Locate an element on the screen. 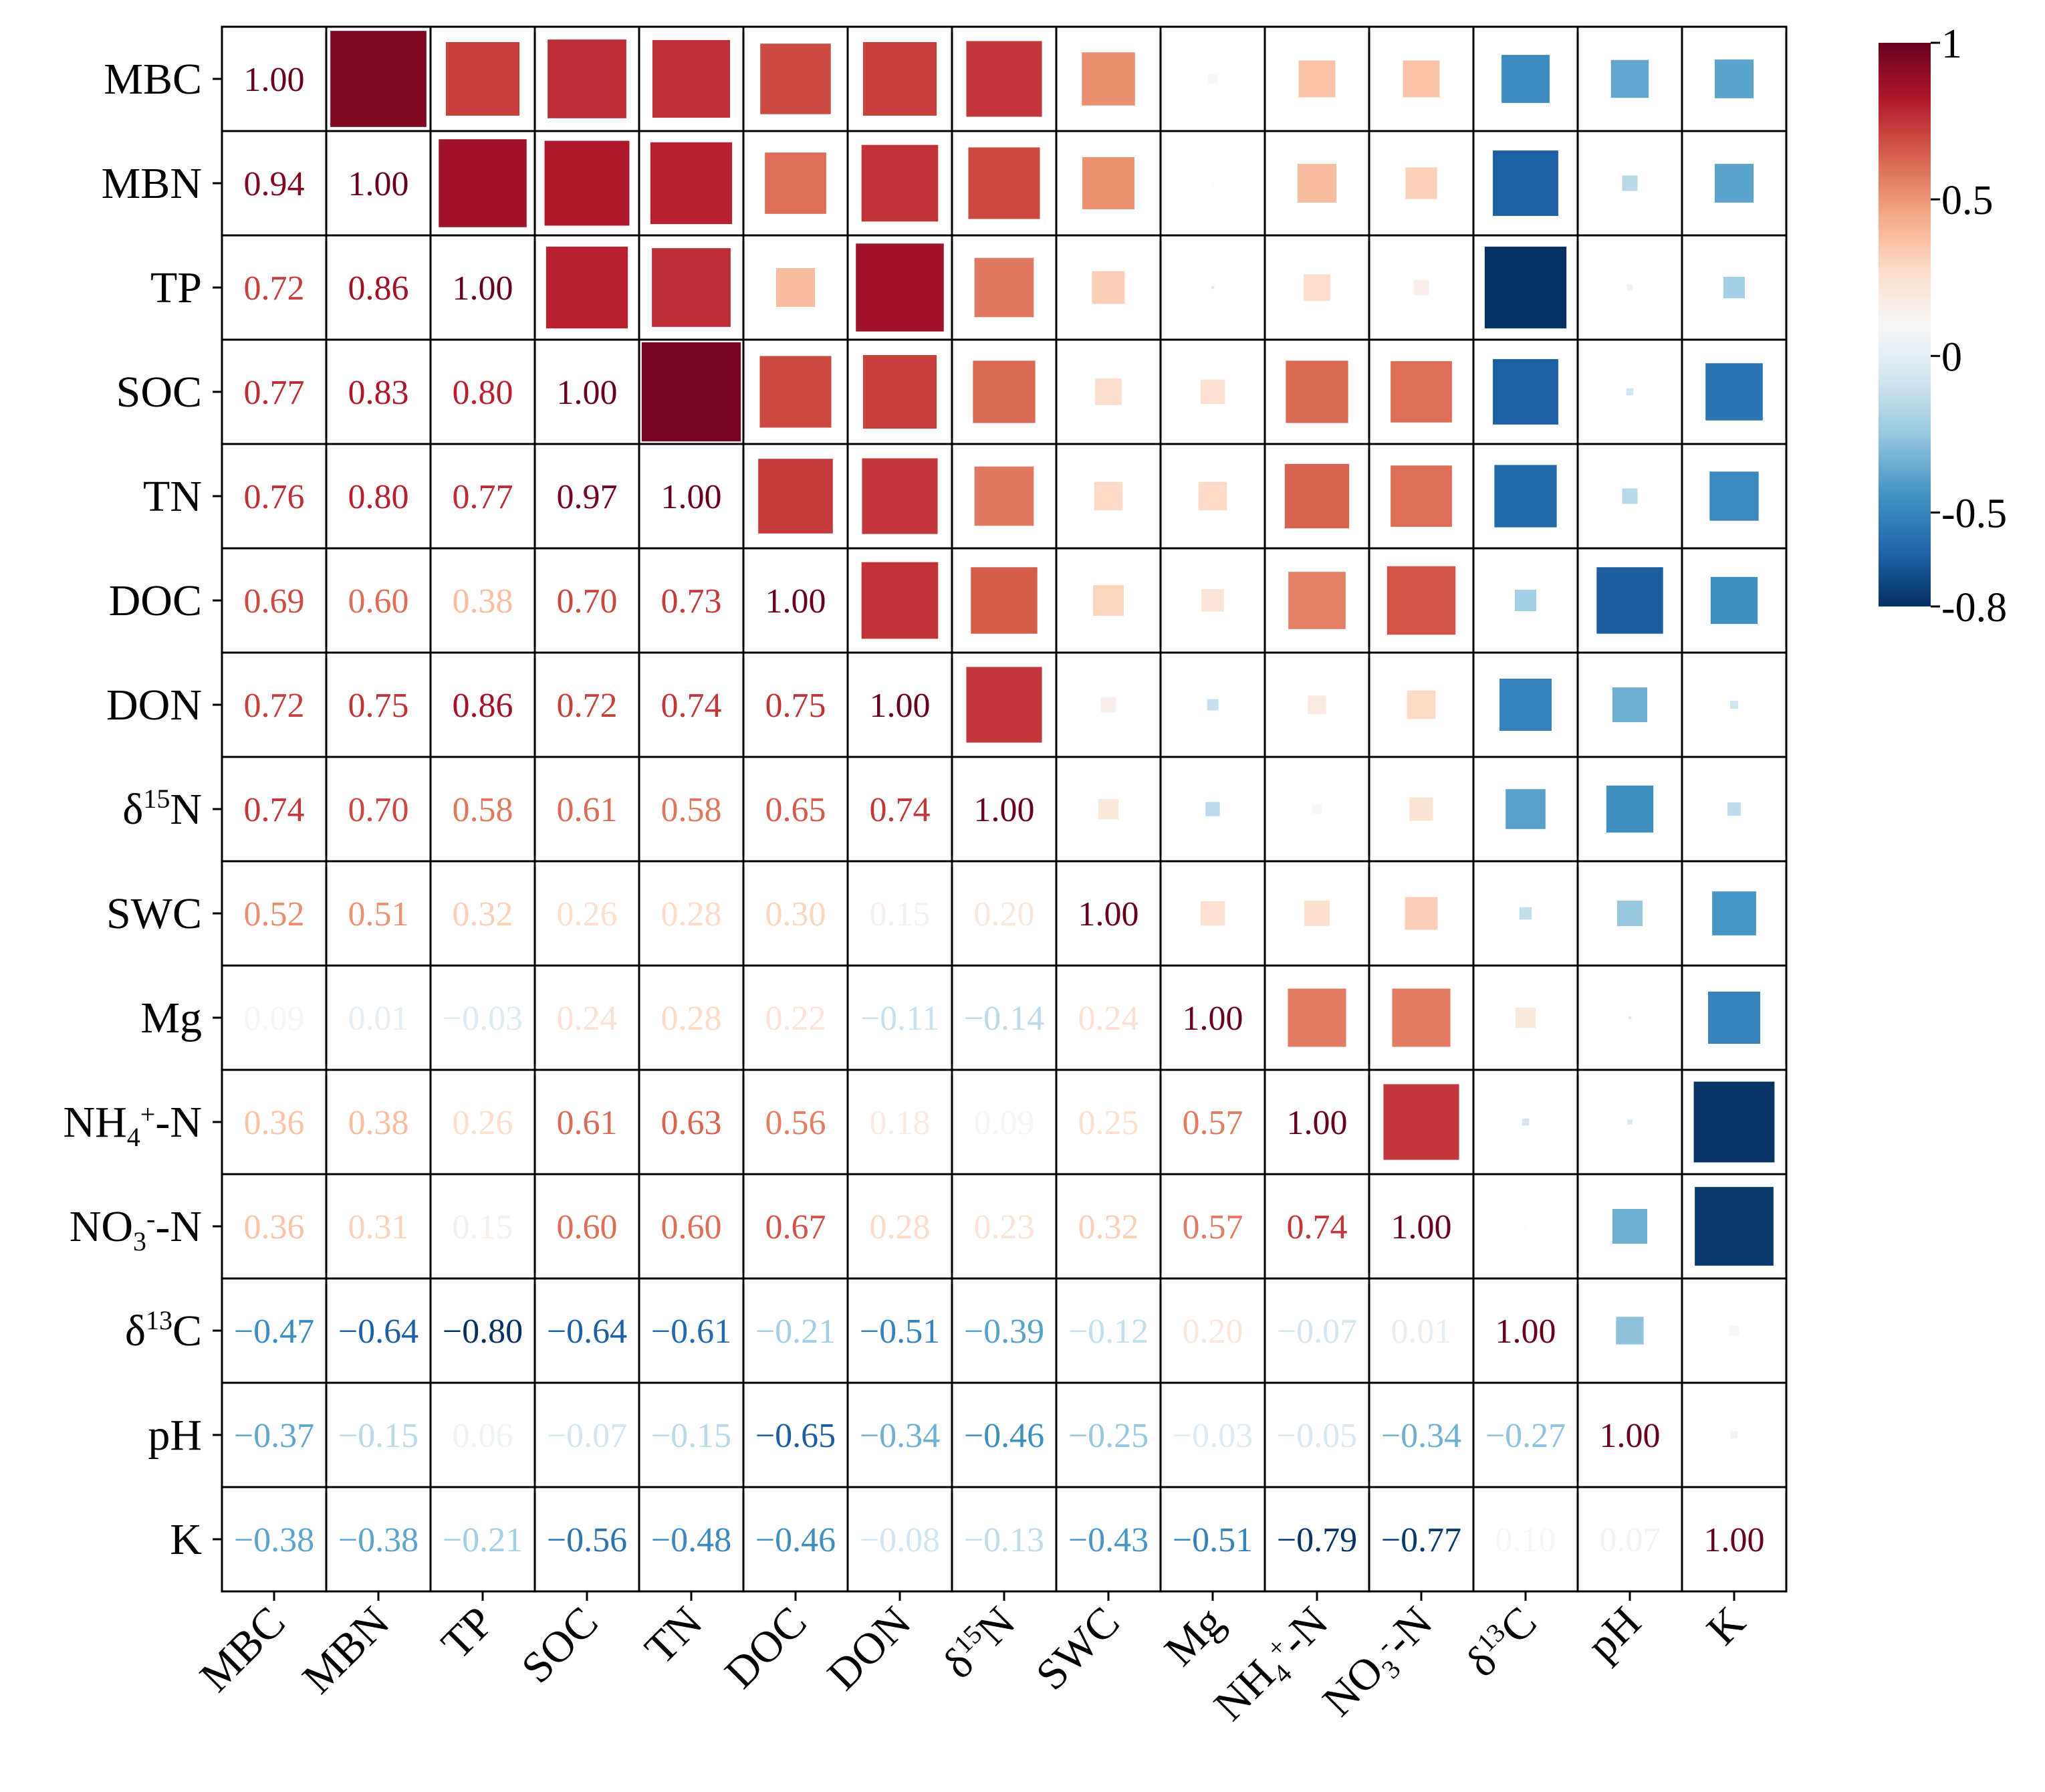 Image resolution: width=2045 pixels, height=1792 pixels. correlation-value: −0.34 is located at coordinates (900, 1436).